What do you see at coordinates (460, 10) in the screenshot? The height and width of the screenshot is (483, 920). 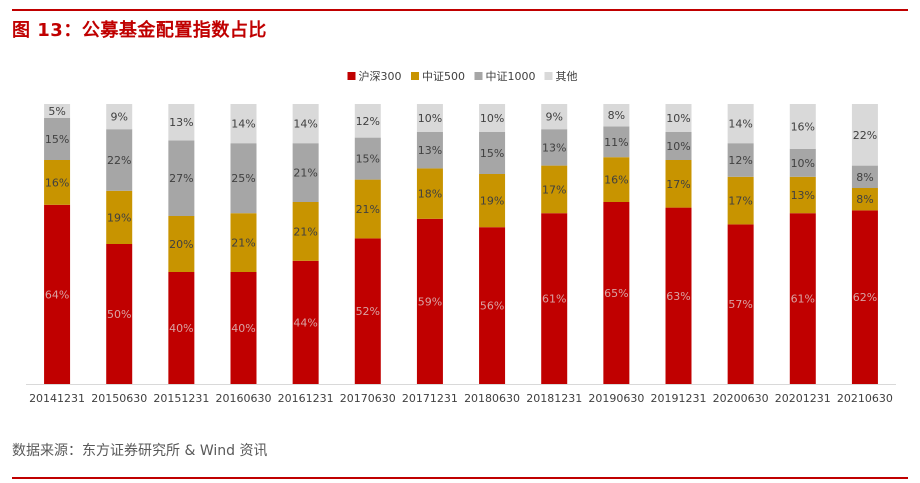 I see `top-rule` at bounding box center [460, 10].